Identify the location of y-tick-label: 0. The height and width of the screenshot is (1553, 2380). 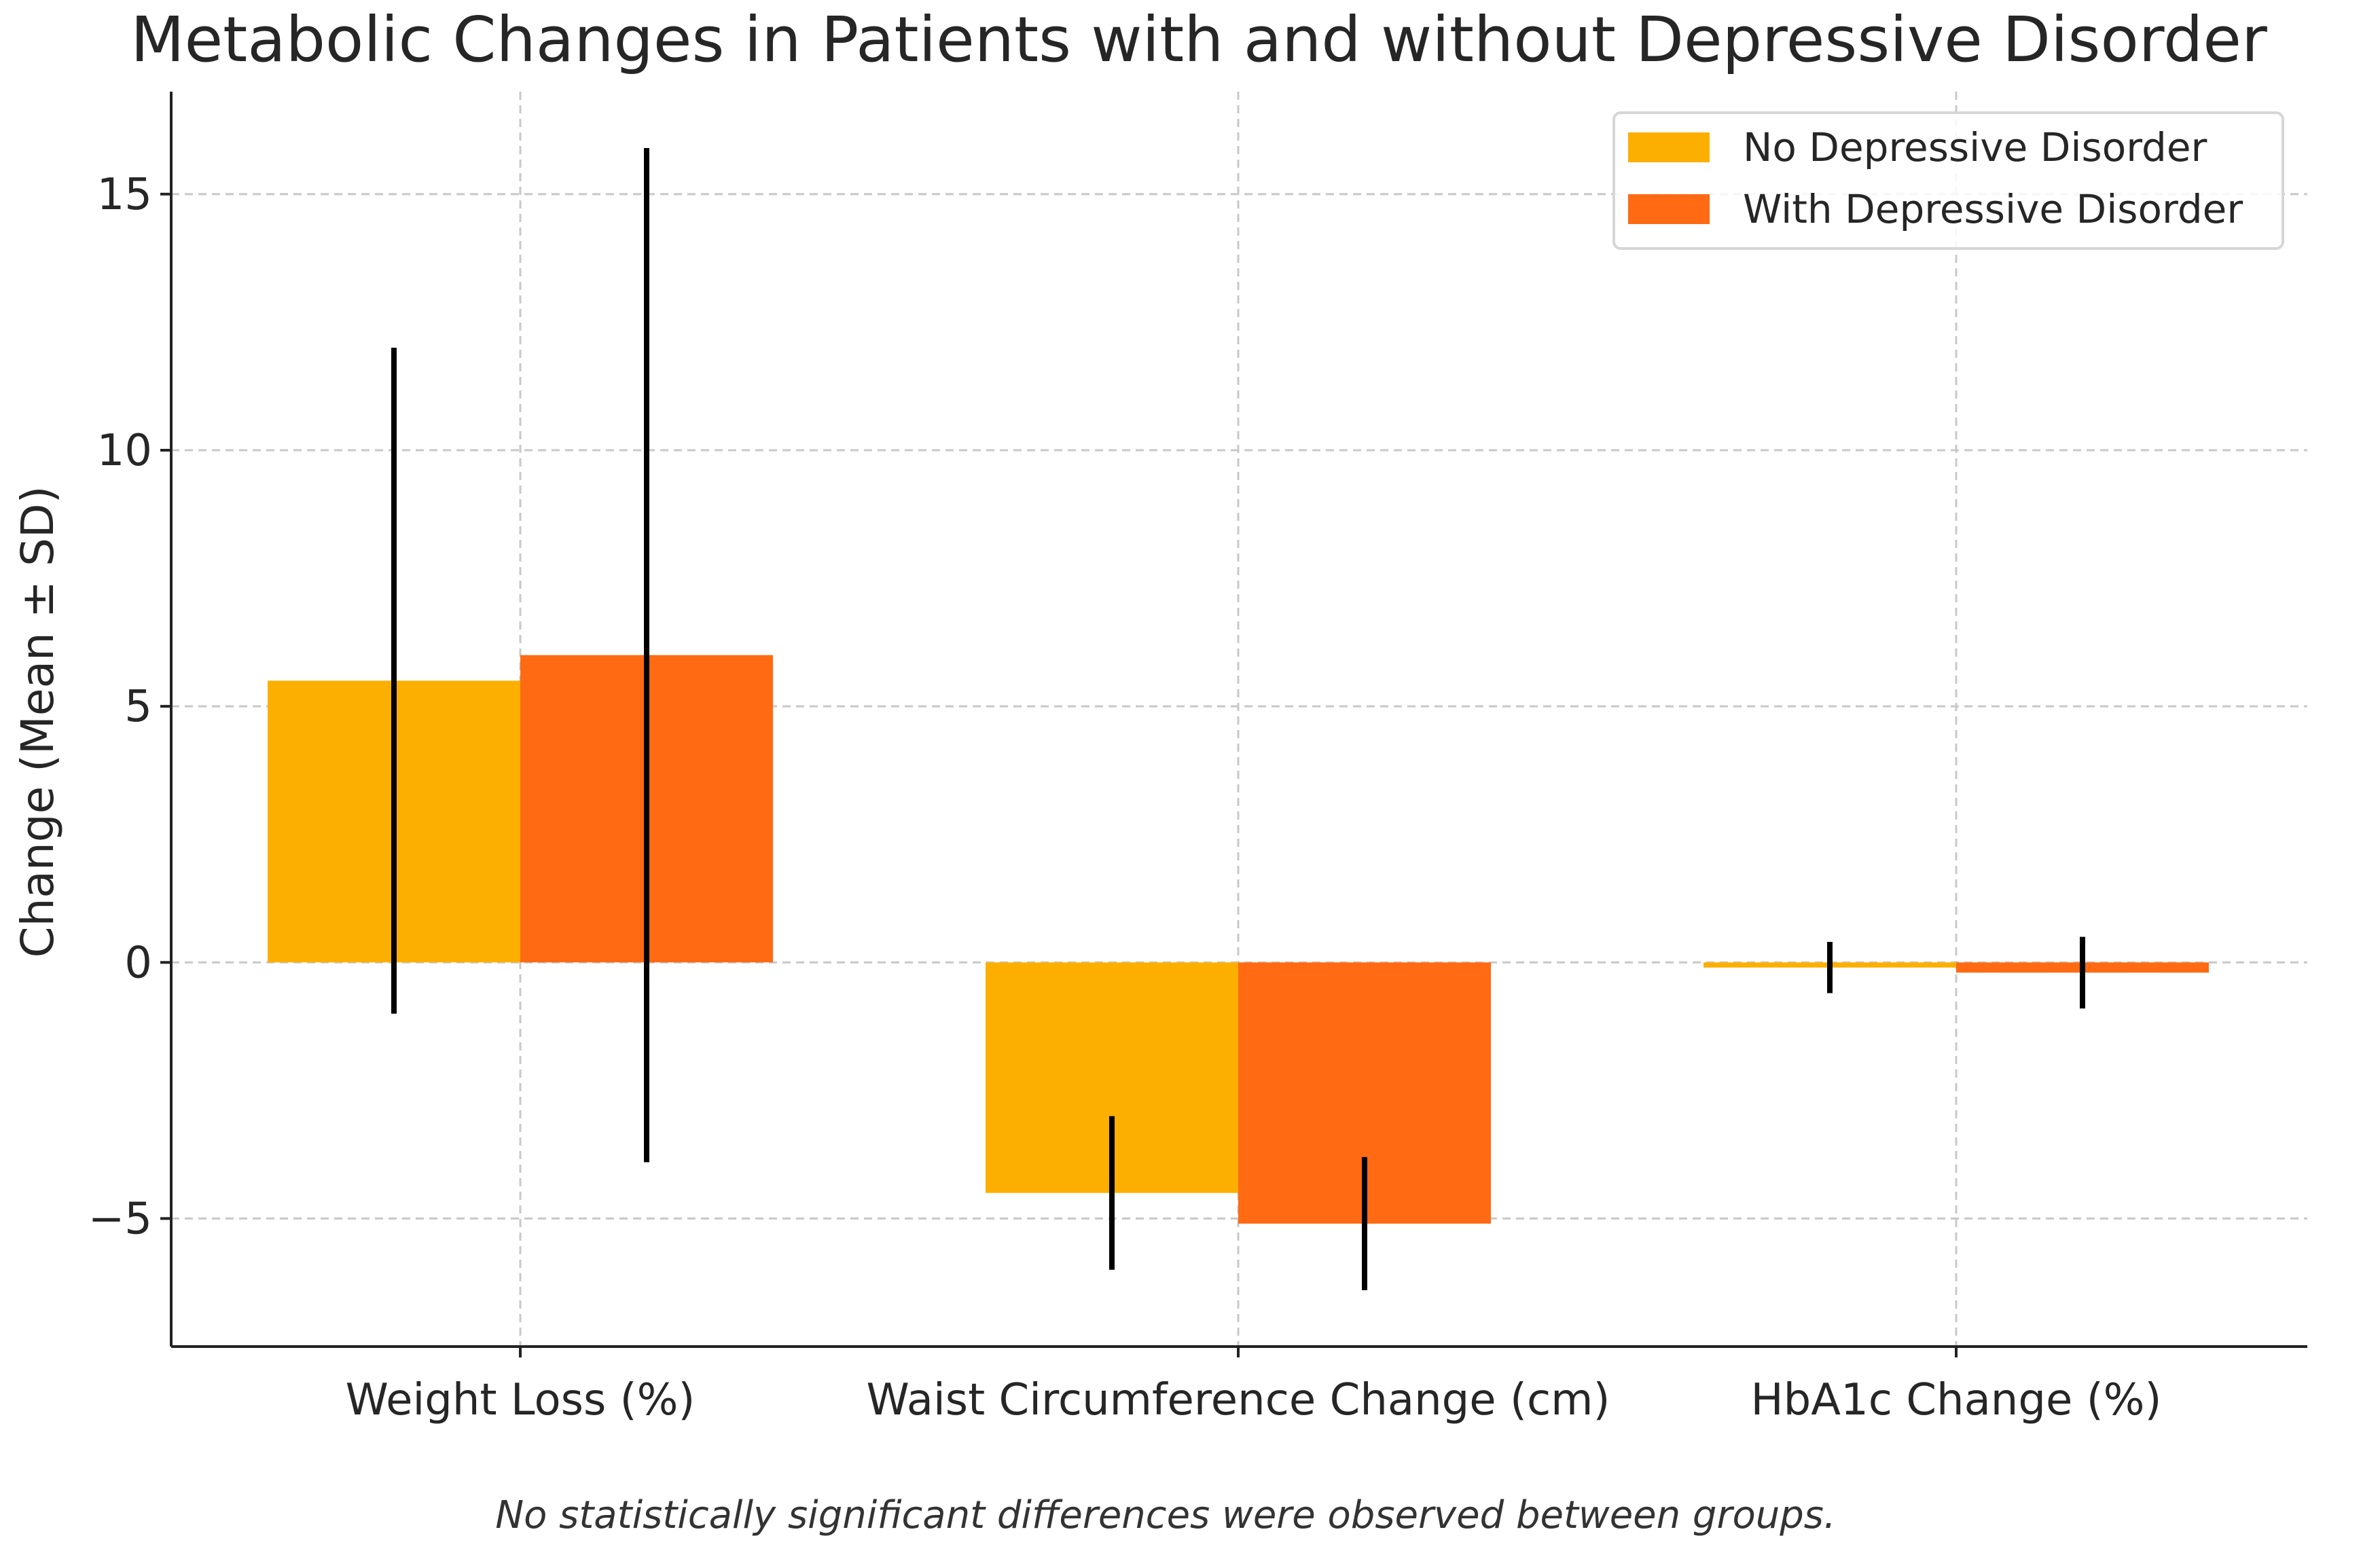
(138, 963).